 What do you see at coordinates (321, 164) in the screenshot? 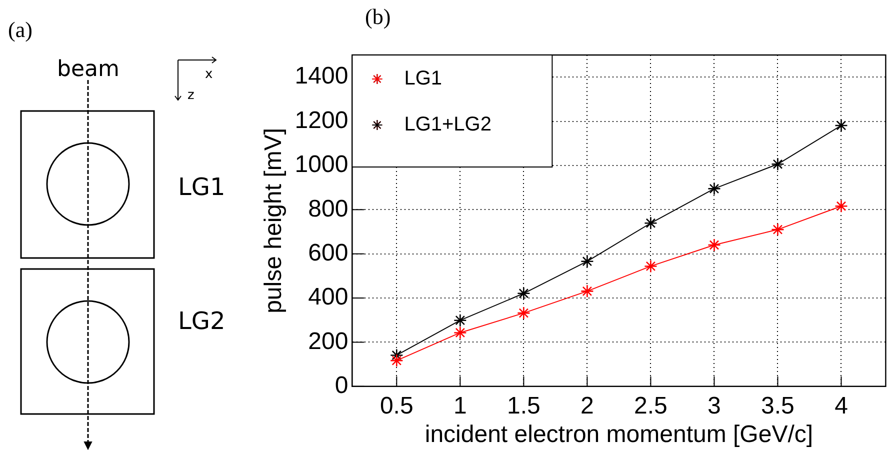
I see `y-tick-label: 1000` at bounding box center [321, 164].